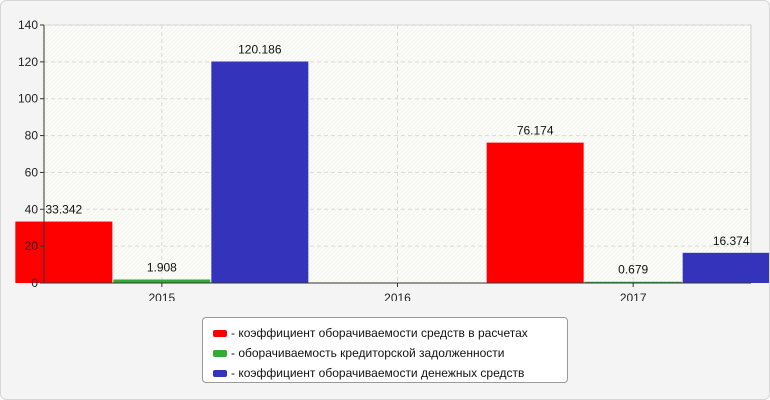 Image resolution: width=770 pixels, height=400 pixels. What do you see at coordinates (32, 136) in the screenshot?
I see `y-tick-label: 80` at bounding box center [32, 136].